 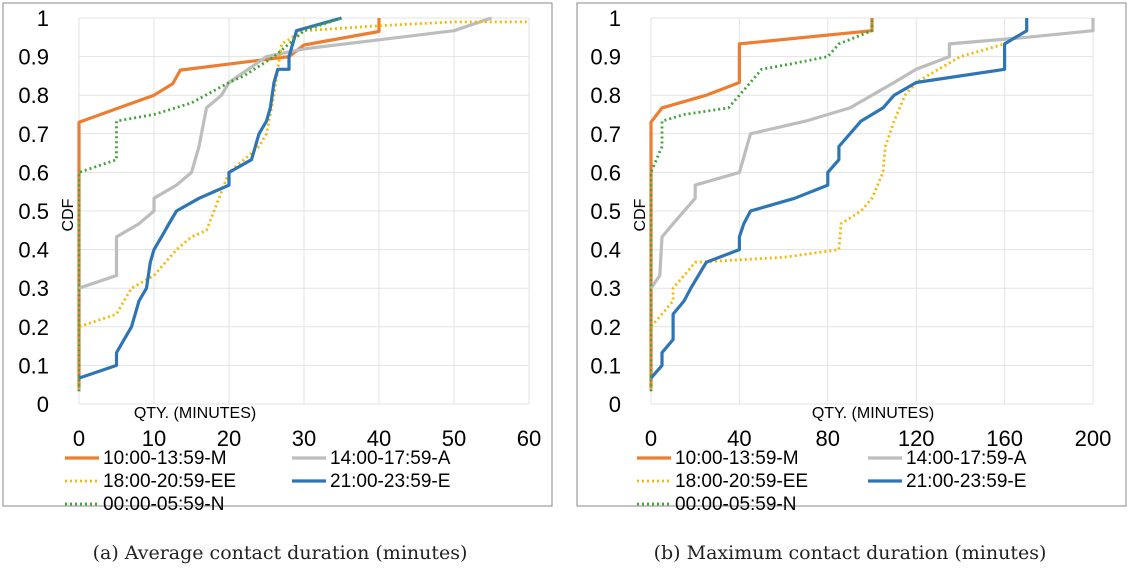 I want to click on caption-b: (b) Maximum contact duration (minutes), so click(x=850, y=553).